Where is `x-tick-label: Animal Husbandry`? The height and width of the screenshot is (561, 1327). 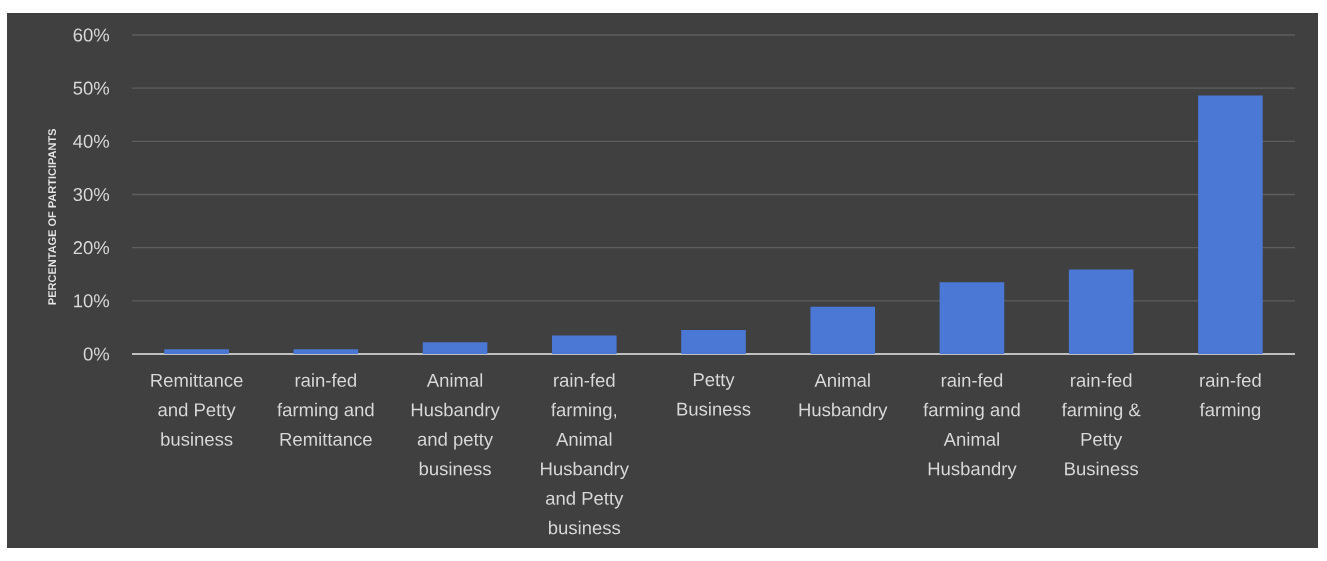
x-tick-label: Animal Husbandry is located at coordinates (843, 397).